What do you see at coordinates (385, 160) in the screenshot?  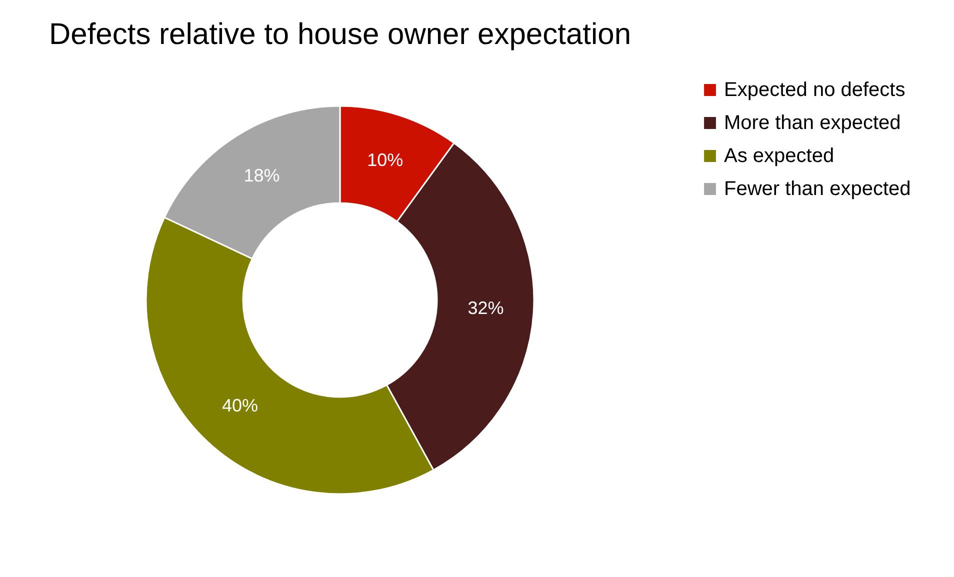 I see `data-label: 10%` at bounding box center [385, 160].